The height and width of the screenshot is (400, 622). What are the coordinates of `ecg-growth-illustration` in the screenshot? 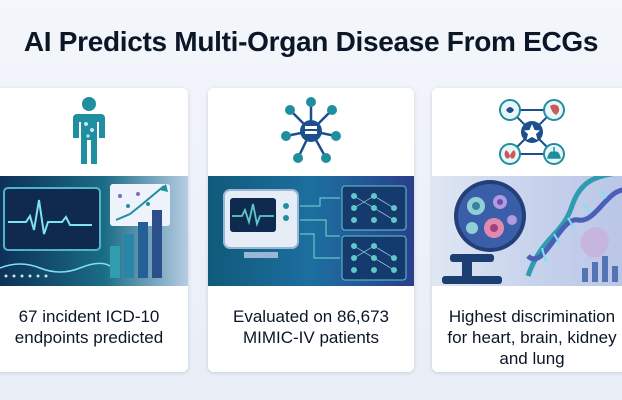 It's located at (94, 231).